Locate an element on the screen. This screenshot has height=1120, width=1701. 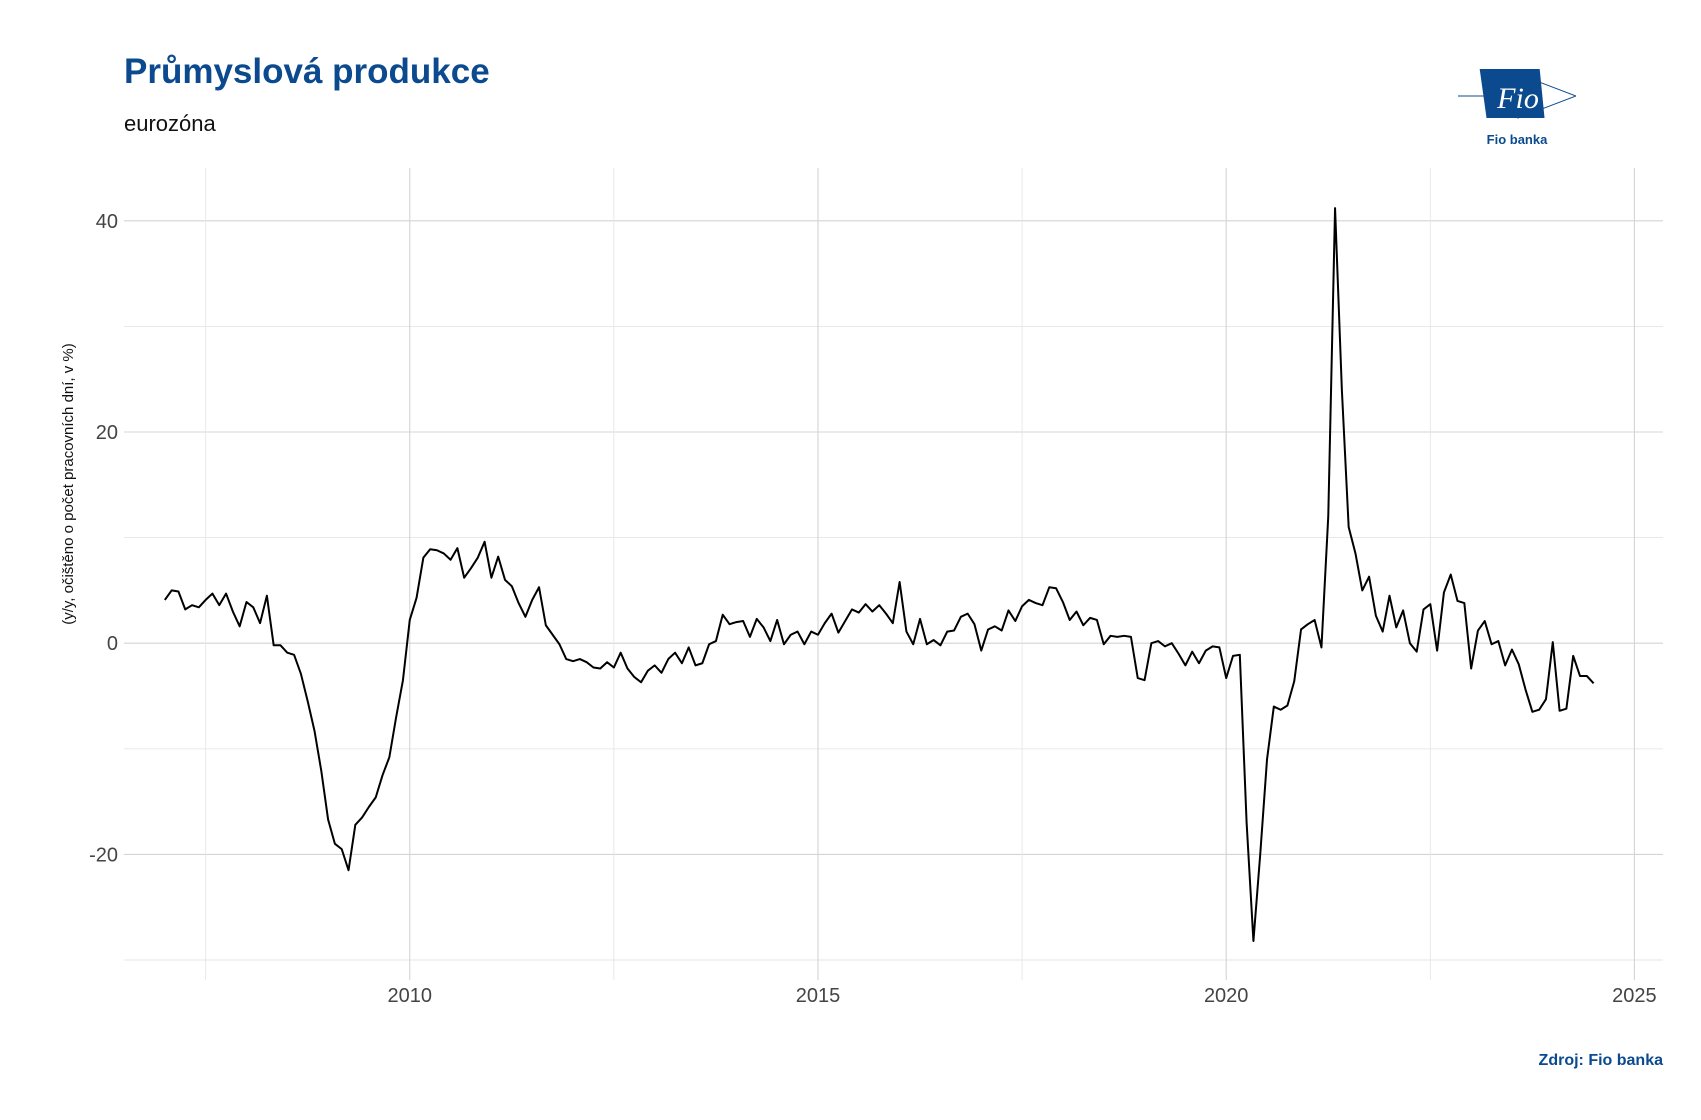
chart-subtitle: eurozóna is located at coordinates (170, 123).